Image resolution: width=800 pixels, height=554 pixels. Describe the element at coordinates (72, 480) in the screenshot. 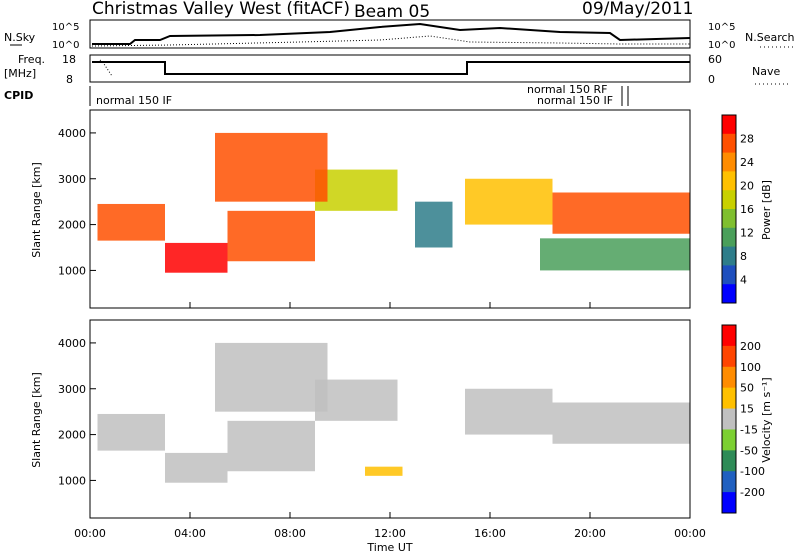

I see `velocity-y-tick-label: 1000` at that location.